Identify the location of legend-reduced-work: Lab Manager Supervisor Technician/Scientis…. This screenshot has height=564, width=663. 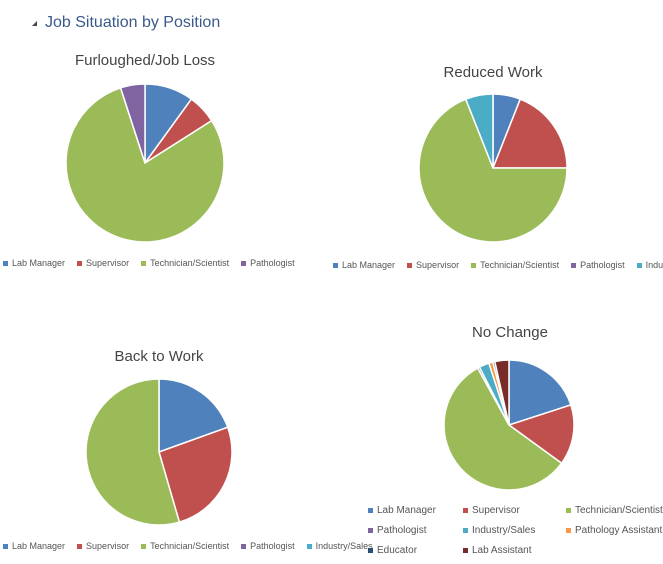
(498, 265).